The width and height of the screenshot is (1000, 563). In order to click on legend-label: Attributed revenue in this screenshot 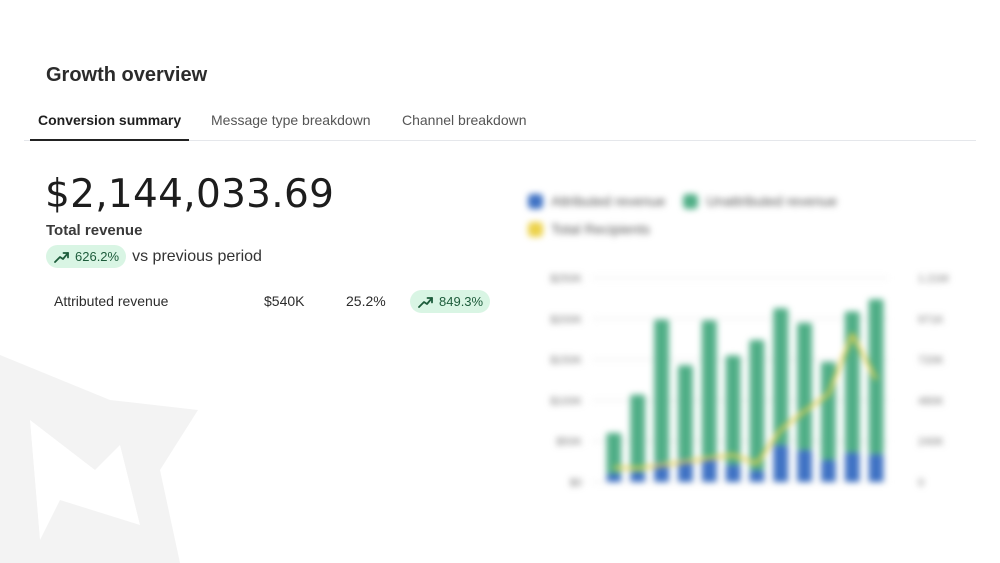, I will do `click(608, 201)`.